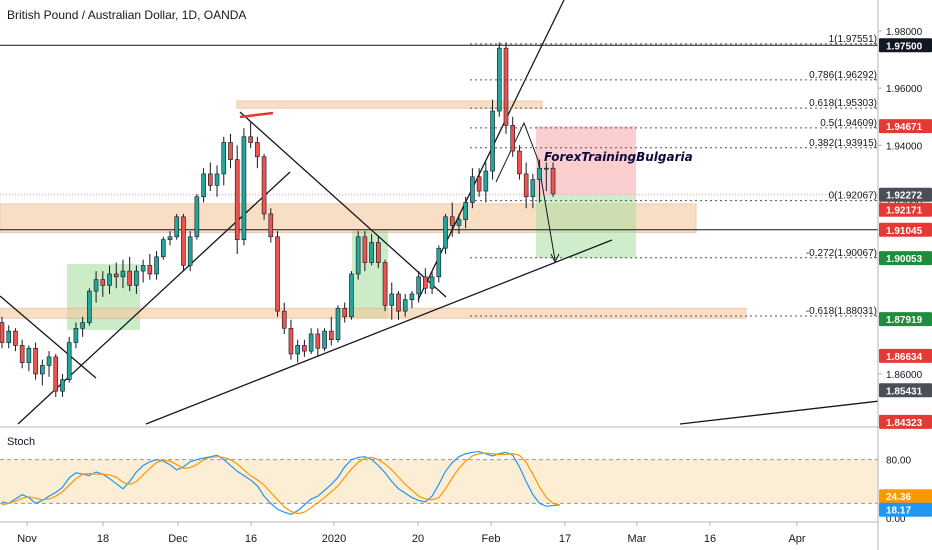 The width and height of the screenshot is (932, 550). I want to click on stoch-tick-label: 0.00, so click(896, 519).